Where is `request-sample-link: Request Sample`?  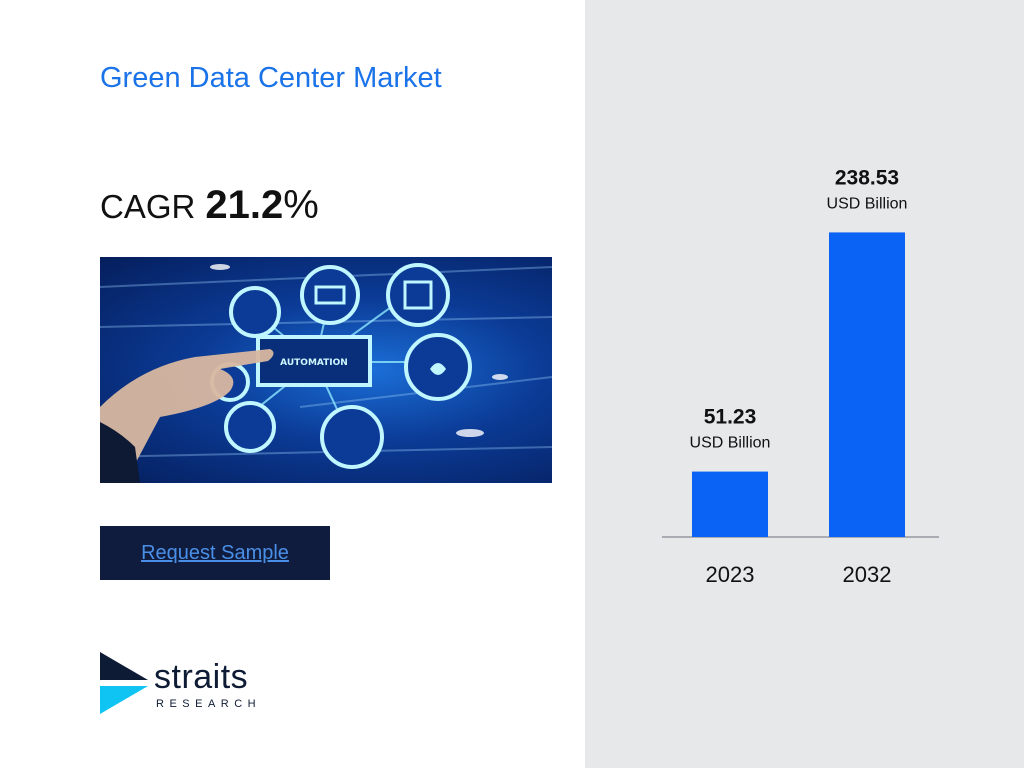
request-sample-link: Request Sample is located at coordinates (215, 552).